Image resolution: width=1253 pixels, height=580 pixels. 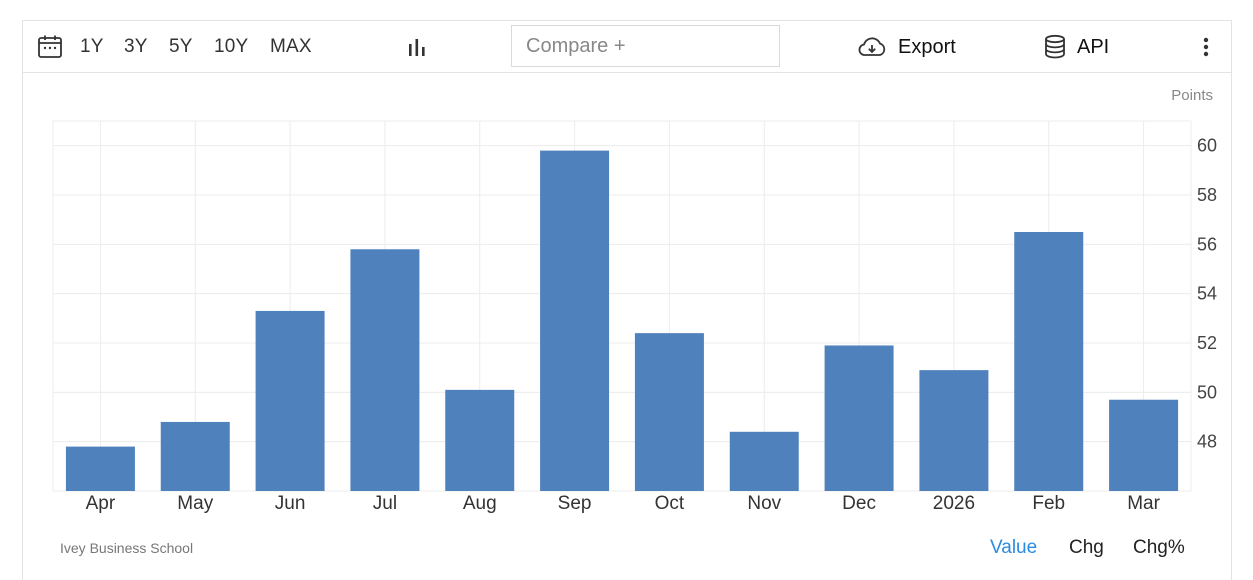 What do you see at coordinates (1076, 47) in the screenshot?
I see `api-button: API` at bounding box center [1076, 47].